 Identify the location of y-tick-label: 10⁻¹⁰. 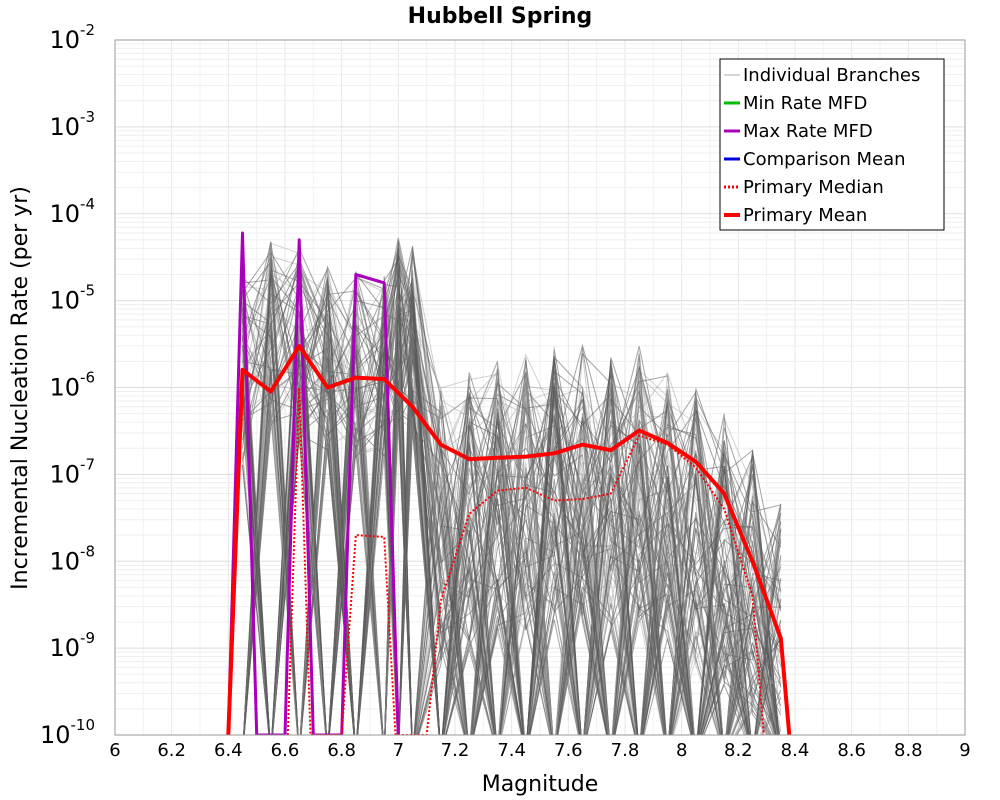
(67, 732).